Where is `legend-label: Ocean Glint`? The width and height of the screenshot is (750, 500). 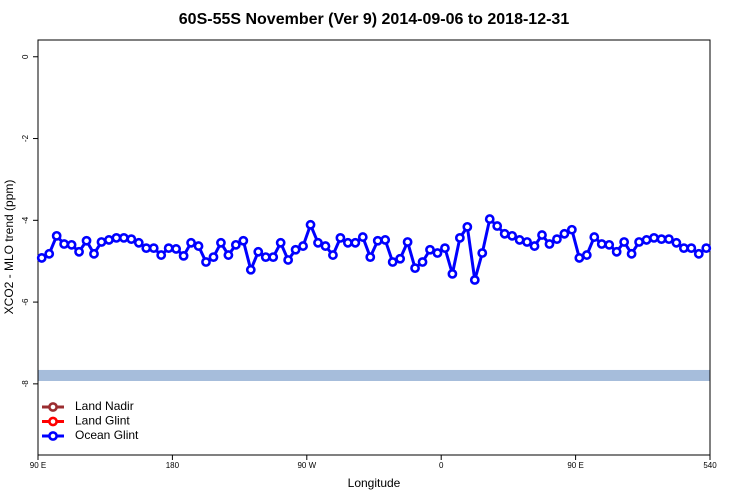 legend-label: Ocean Glint is located at coordinates (107, 435).